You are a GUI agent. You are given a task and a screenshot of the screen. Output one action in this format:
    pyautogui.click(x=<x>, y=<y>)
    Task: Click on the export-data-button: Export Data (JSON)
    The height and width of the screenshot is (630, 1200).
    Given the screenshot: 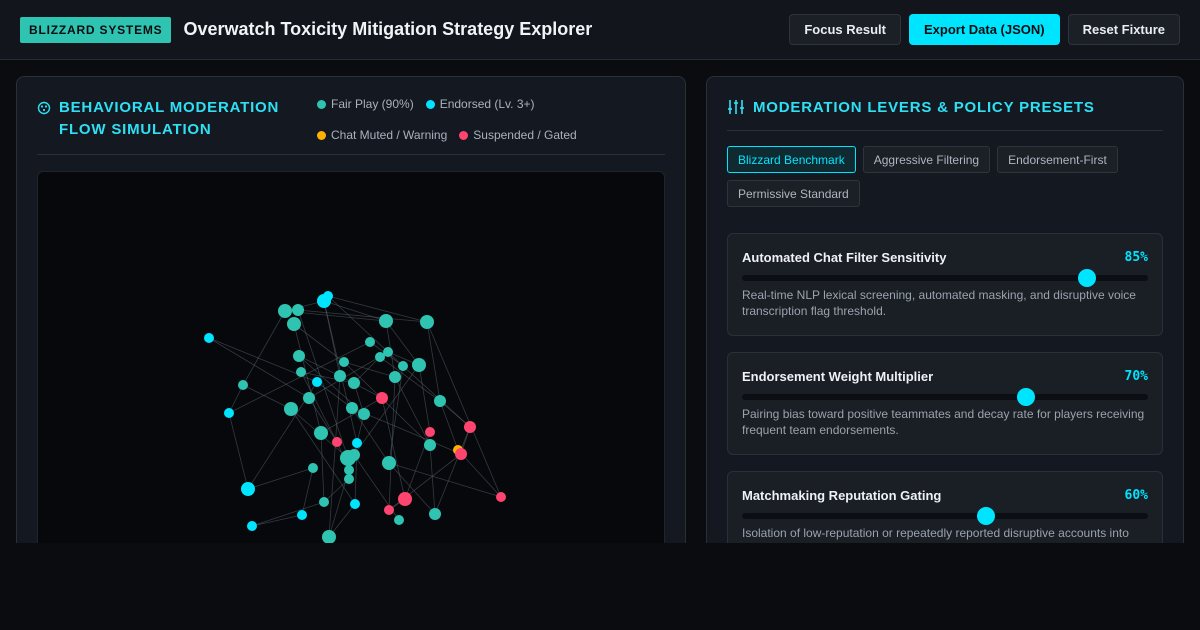 What is the action you would take?
    pyautogui.click(x=984, y=29)
    